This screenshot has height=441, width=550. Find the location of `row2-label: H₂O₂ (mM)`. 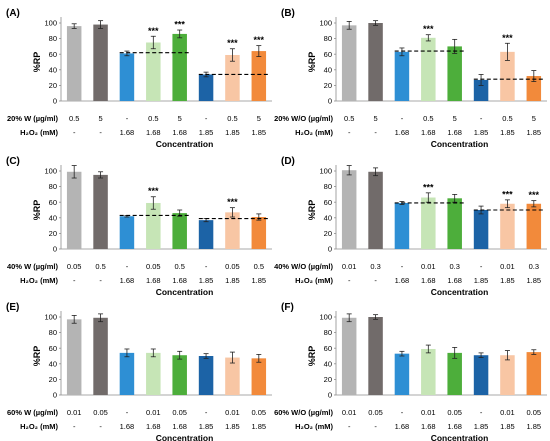

row2-label: H₂O₂ (mM) is located at coordinates (39, 132).